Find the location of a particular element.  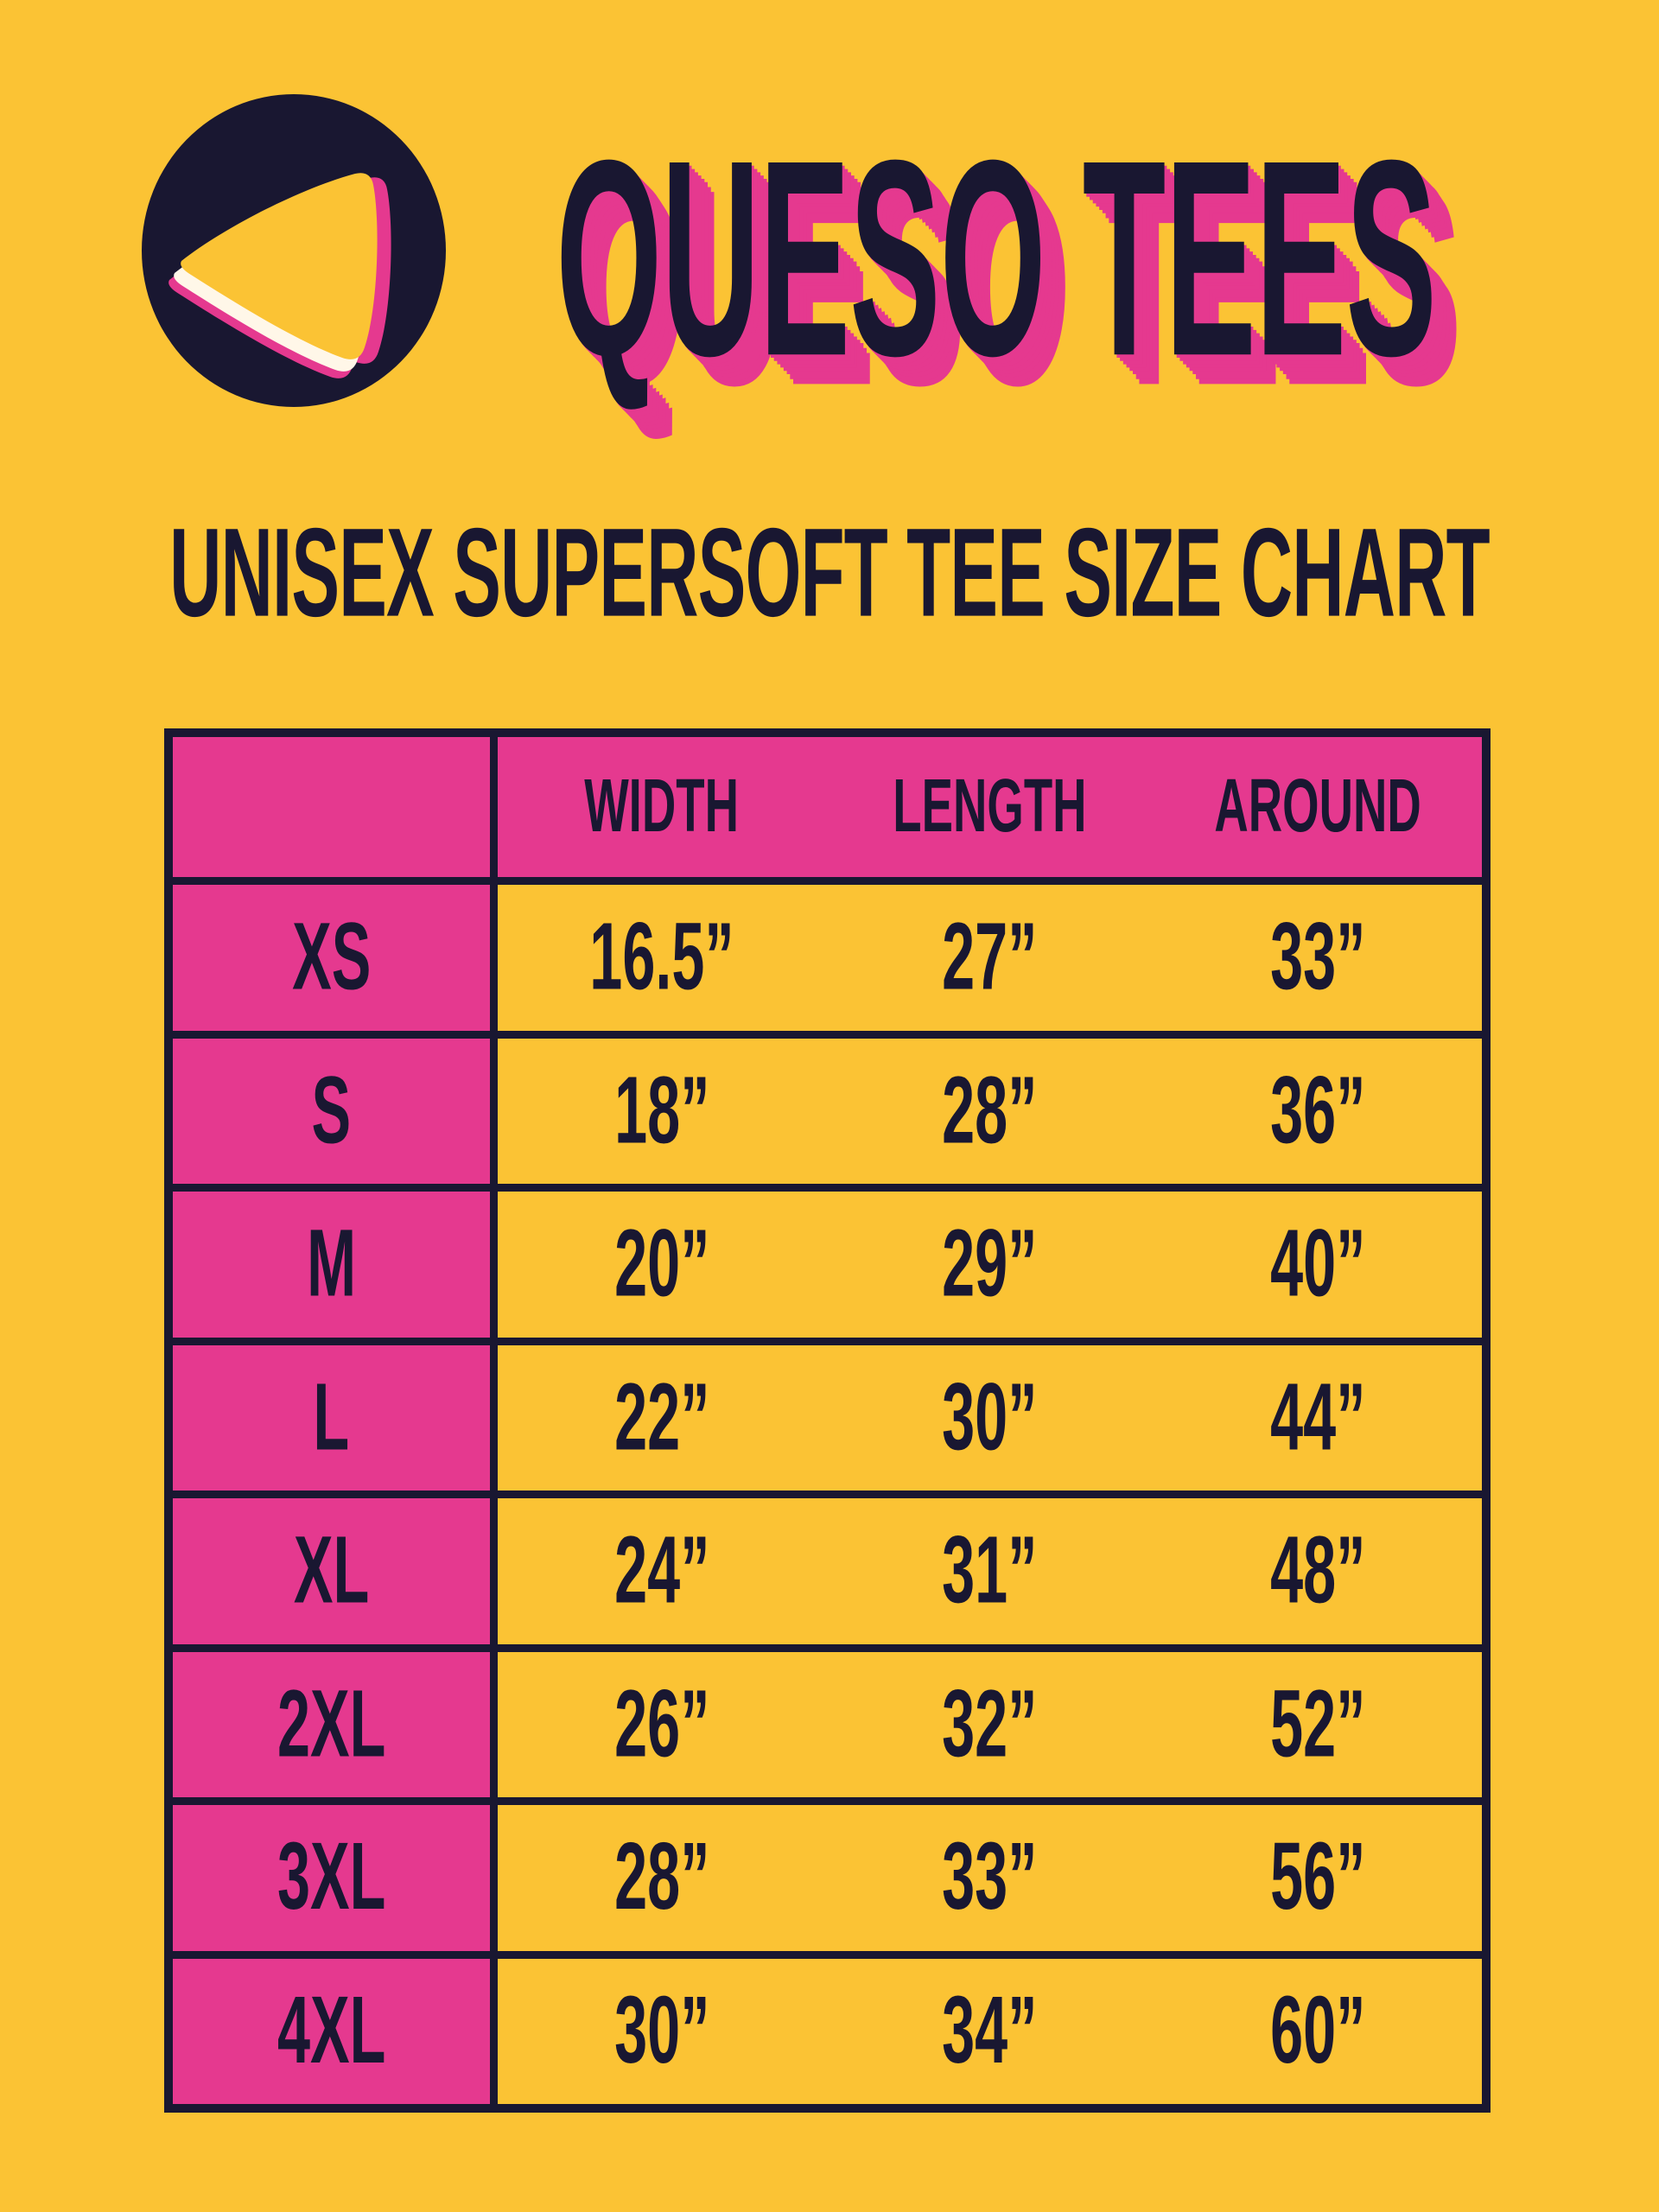

size-label: M is located at coordinates (331, 1264).